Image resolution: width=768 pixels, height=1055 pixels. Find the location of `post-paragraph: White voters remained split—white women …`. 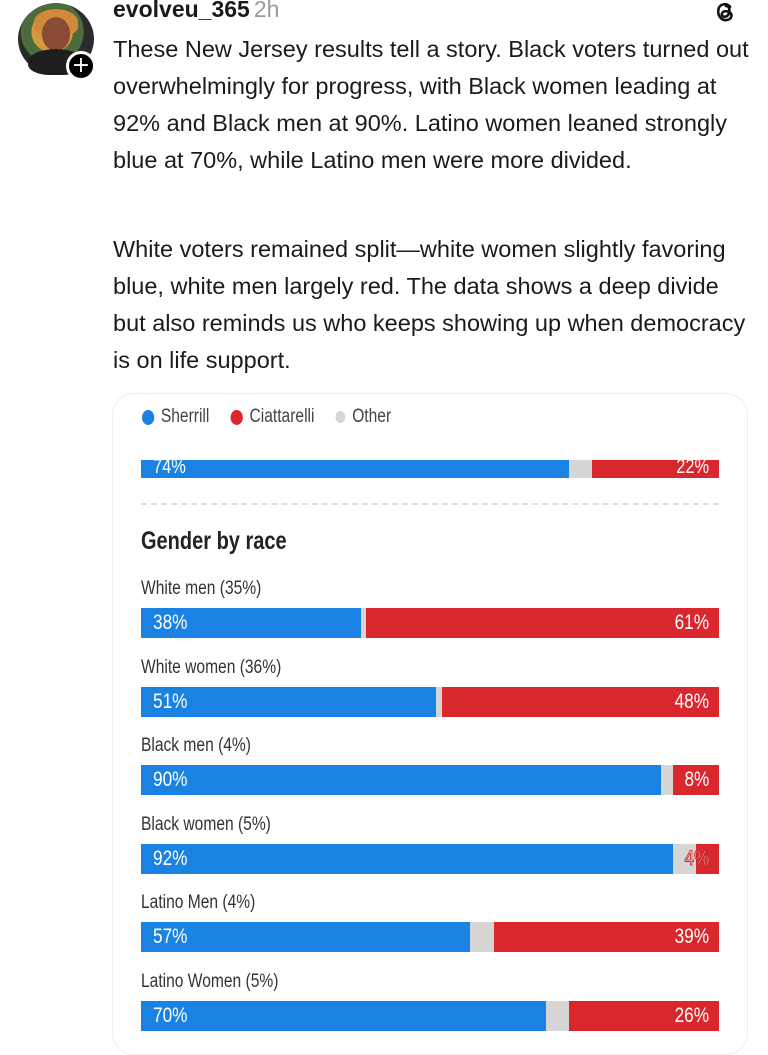

post-paragraph: White voters remained split—white women … is located at coordinates (429, 304).